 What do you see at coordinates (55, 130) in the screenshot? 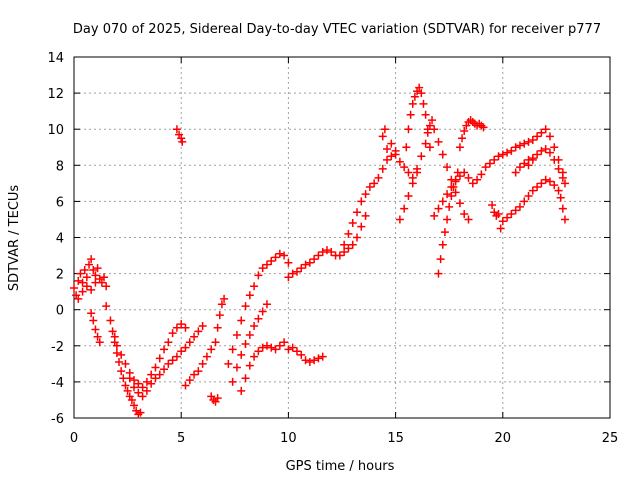
I see `y-tick-label: 10` at bounding box center [55, 130].